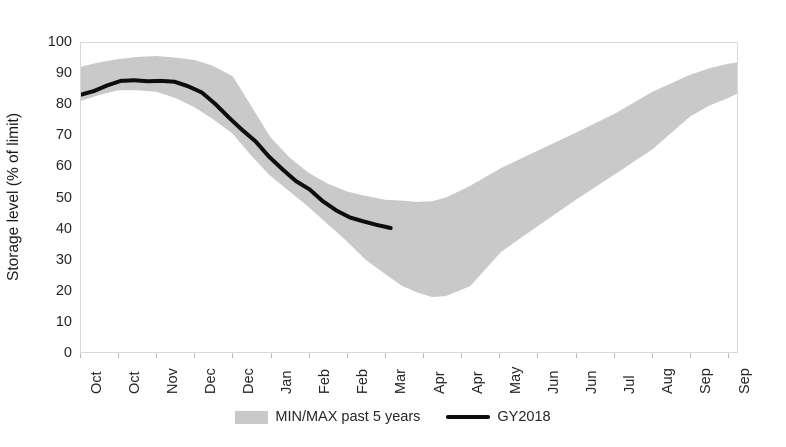 The height and width of the screenshot is (447, 786). What do you see at coordinates (63, 321) in the screenshot?
I see `y-tick-label: 10` at bounding box center [63, 321].